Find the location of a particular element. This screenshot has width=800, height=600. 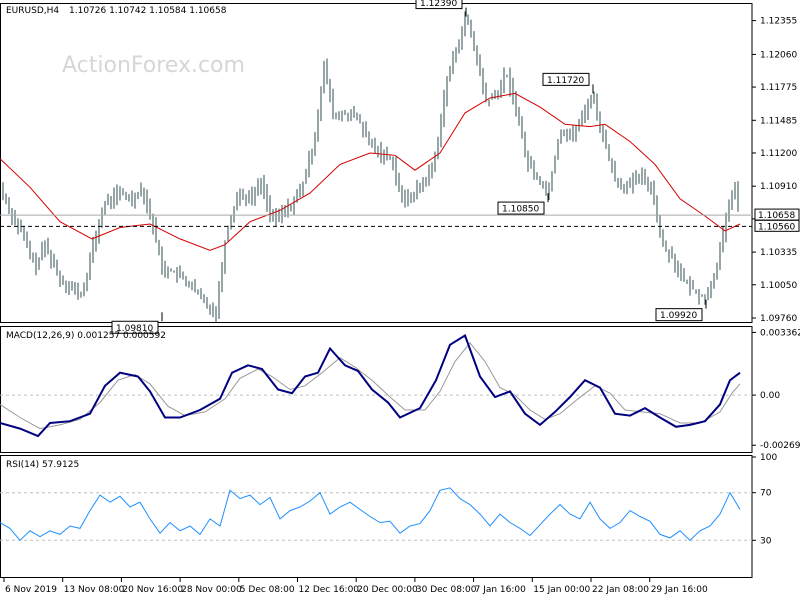

time-tick-label: 12 Dec 16:00 is located at coordinates (329, 590).